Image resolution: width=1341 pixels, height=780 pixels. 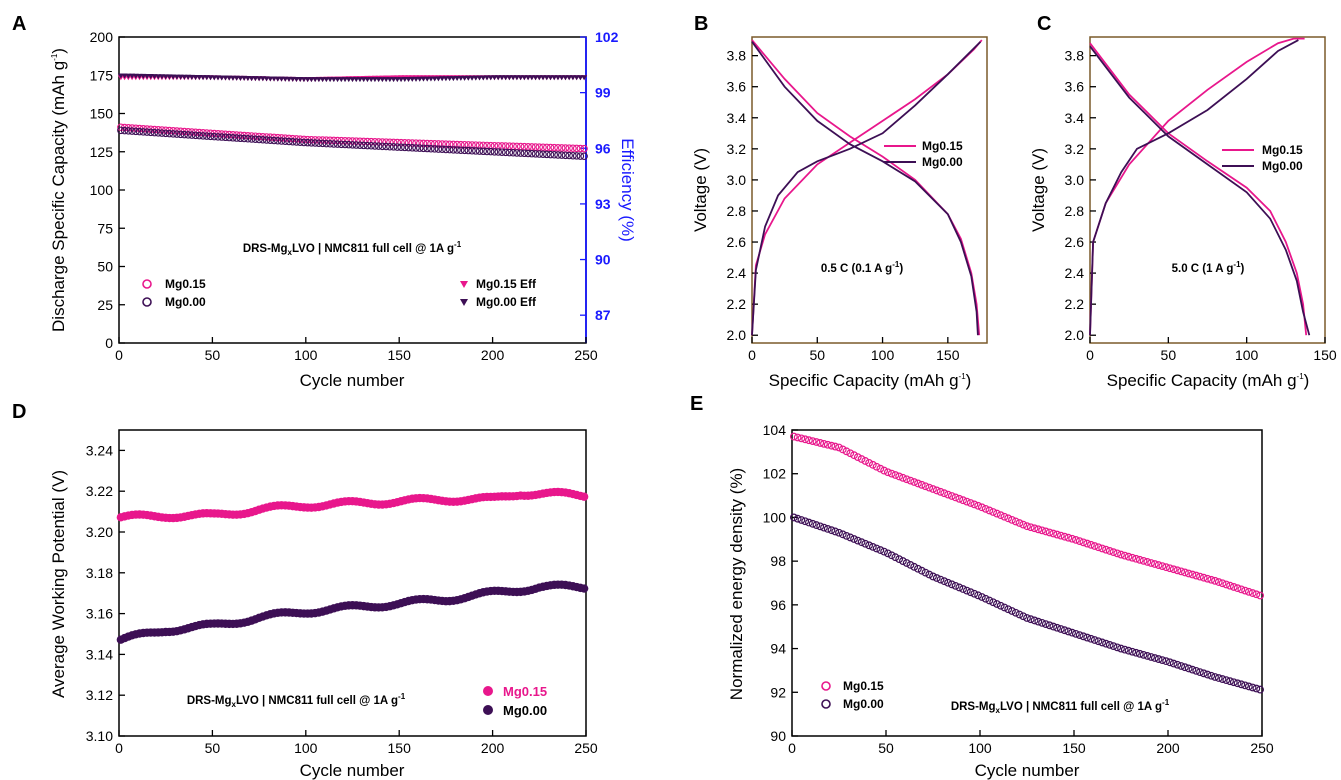 What do you see at coordinates (1060, 706) in the screenshot?
I see `panel-e-annotation: DRS-MgxLVO | NMC811 full cell @ 1A g-1` at bounding box center [1060, 706].